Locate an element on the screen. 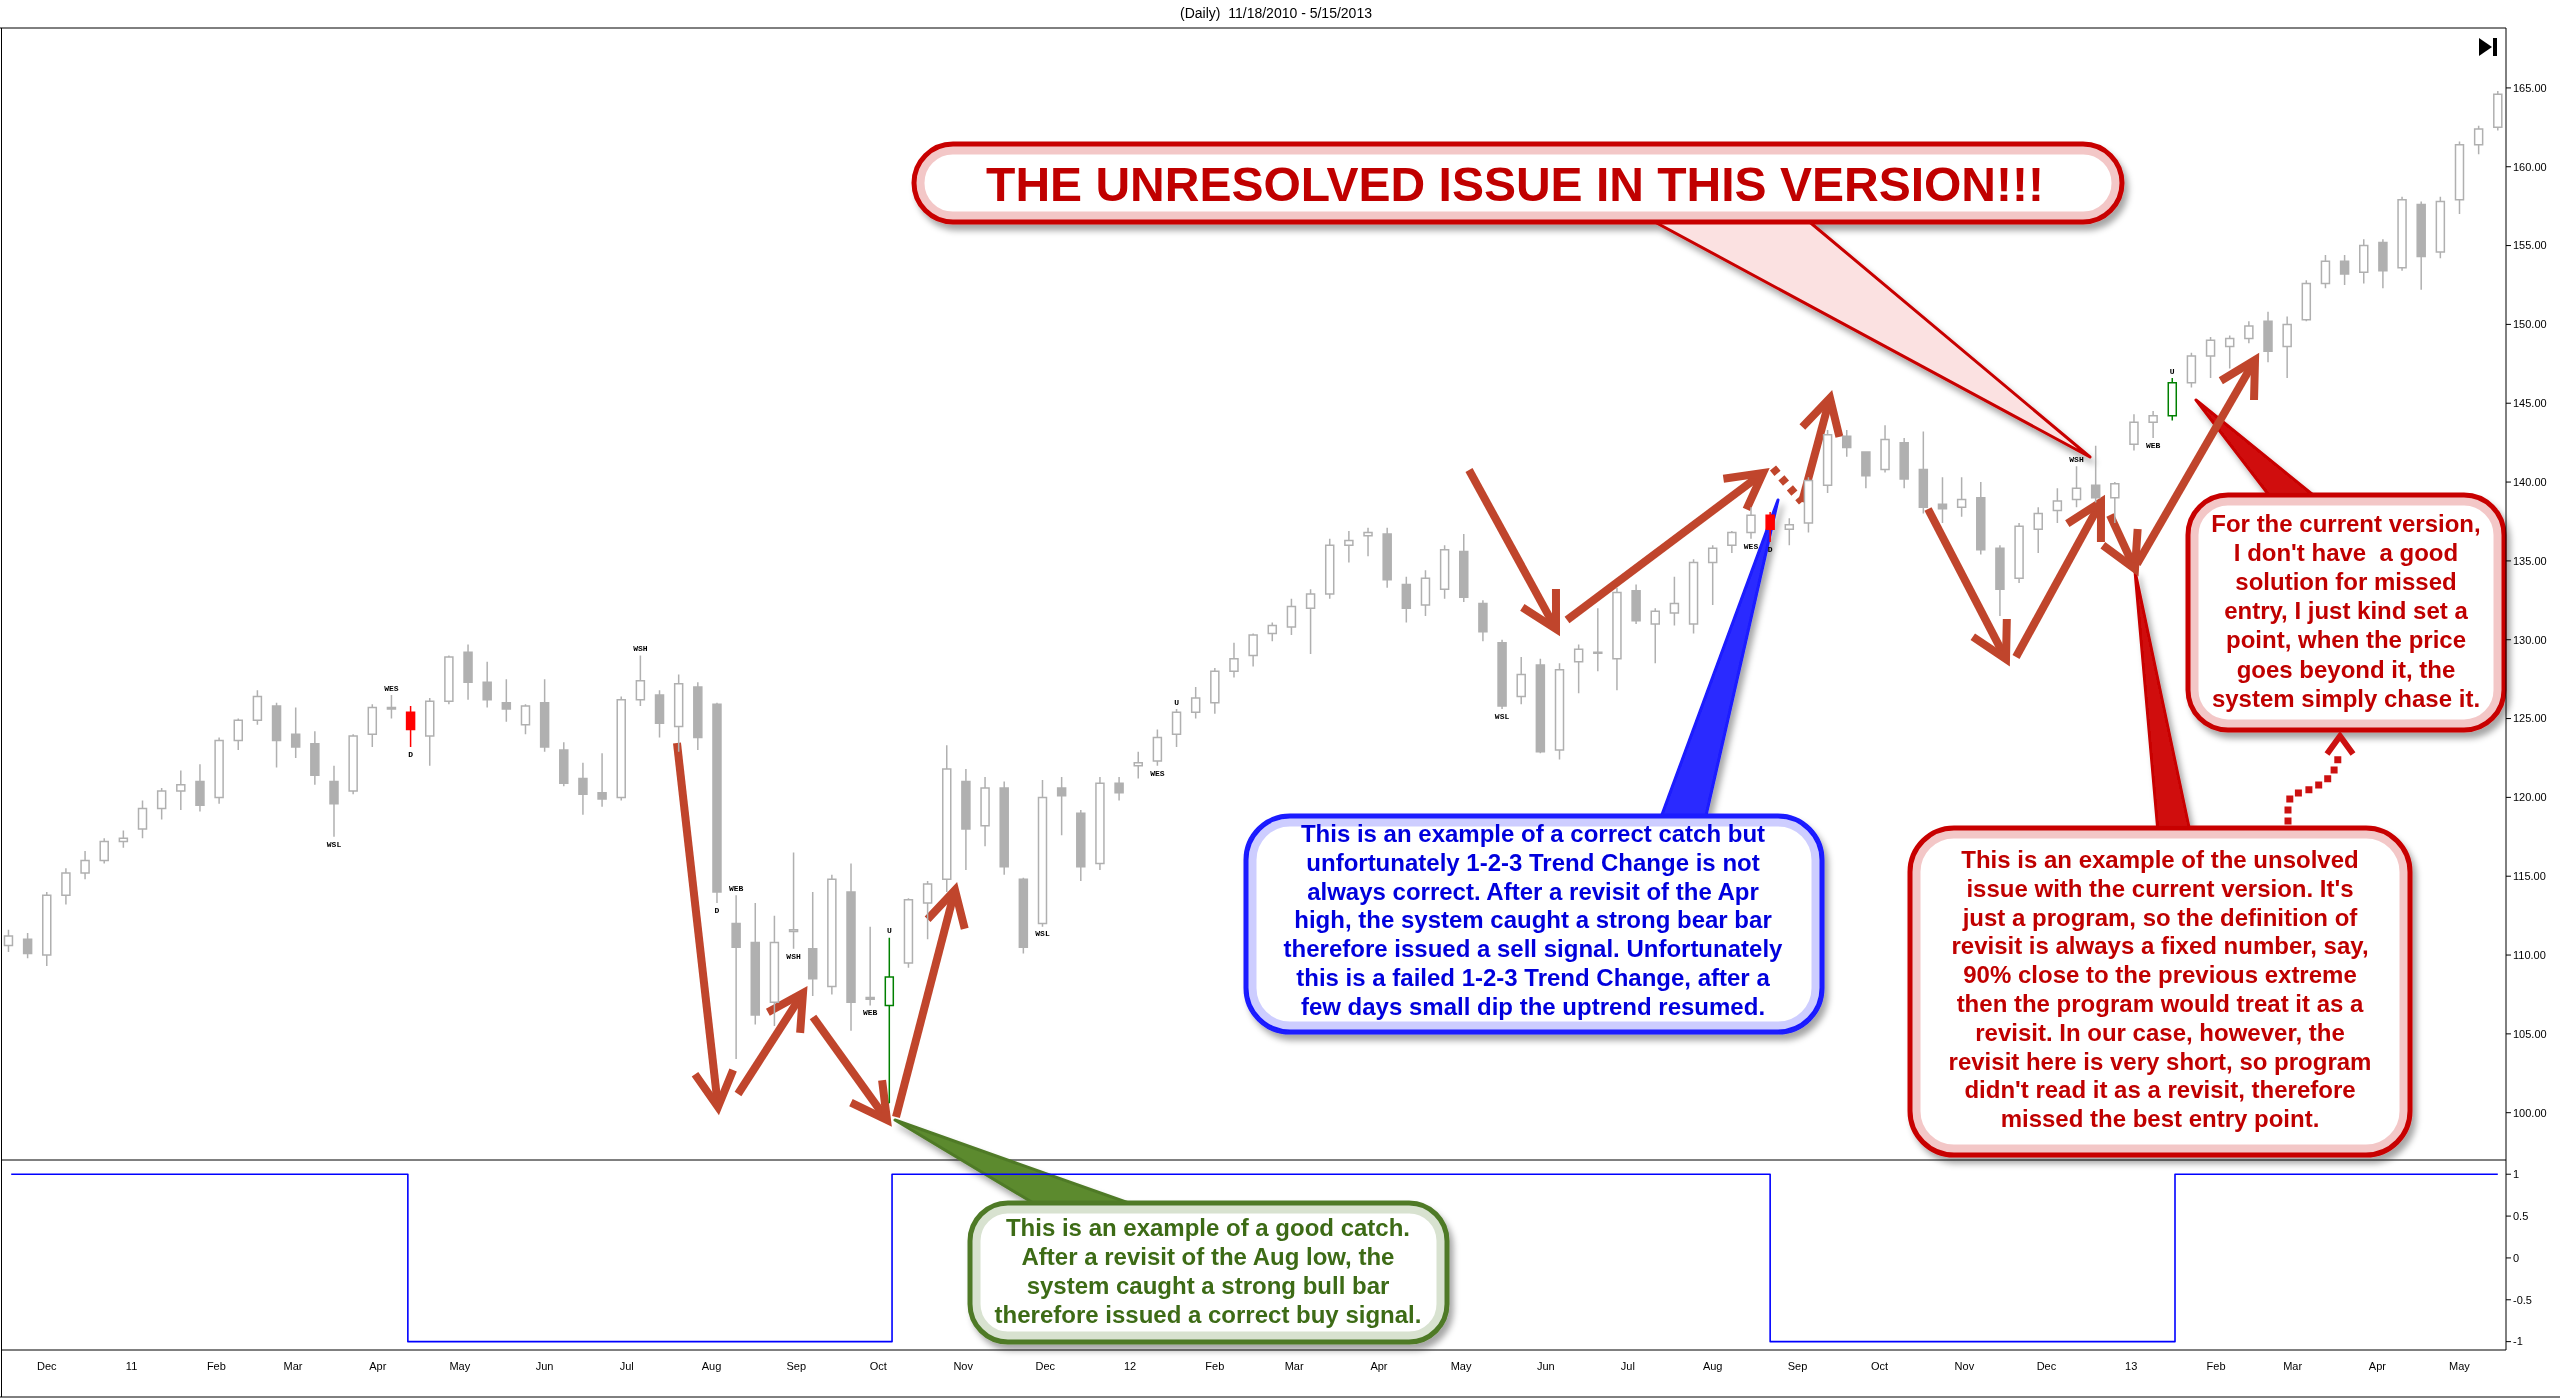 The width and height of the screenshot is (2560, 1399). x-tick-label: 13 is located at coordinates (2131, 1366).